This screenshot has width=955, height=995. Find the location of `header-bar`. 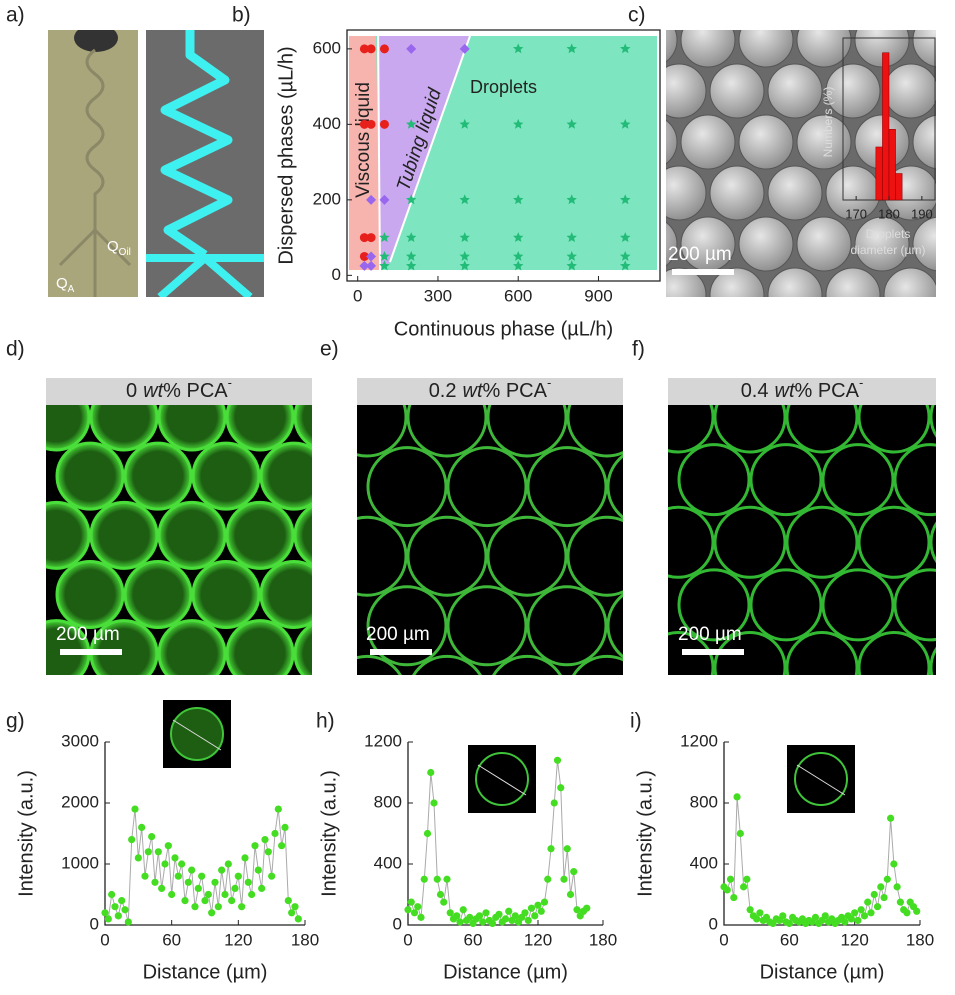

header-bar is located at coordinates (179, 391).